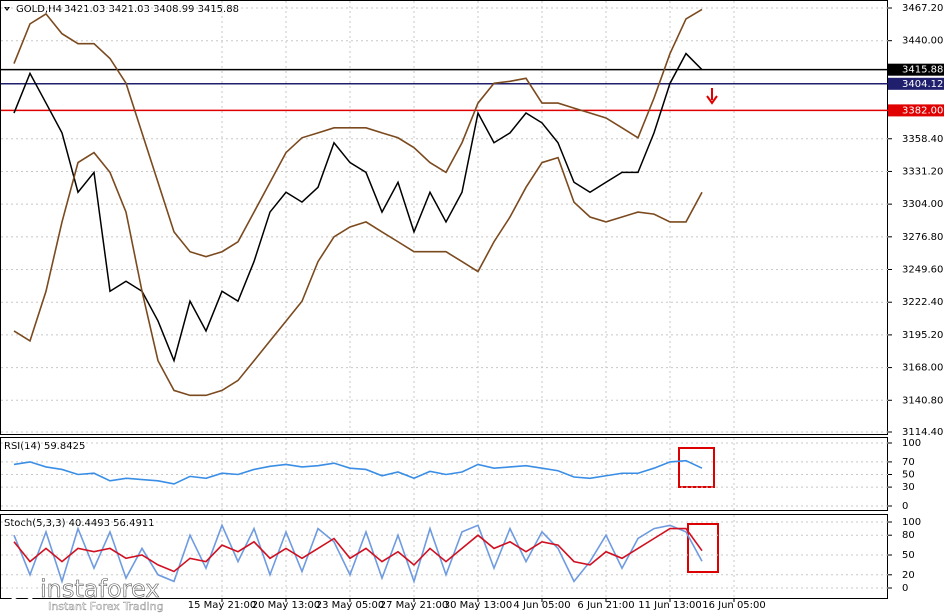 The height and width of the screenshot is (616, 944). I want to click on quote: 3421.03 3421.03 3408.99 3415.88, so click(151, 9).